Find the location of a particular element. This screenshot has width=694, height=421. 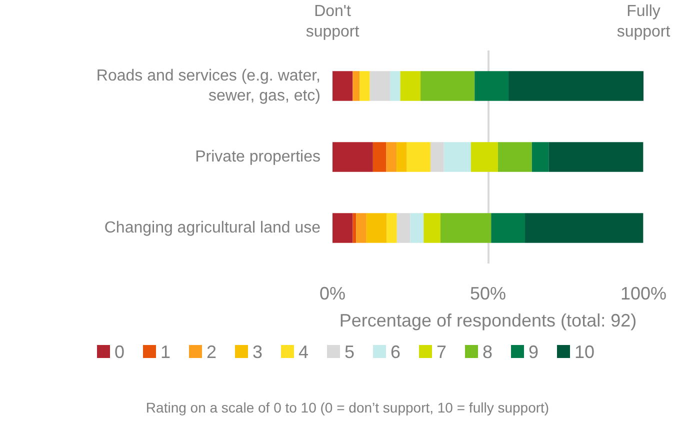

text: Don't support is located at coordinates (333, 21).